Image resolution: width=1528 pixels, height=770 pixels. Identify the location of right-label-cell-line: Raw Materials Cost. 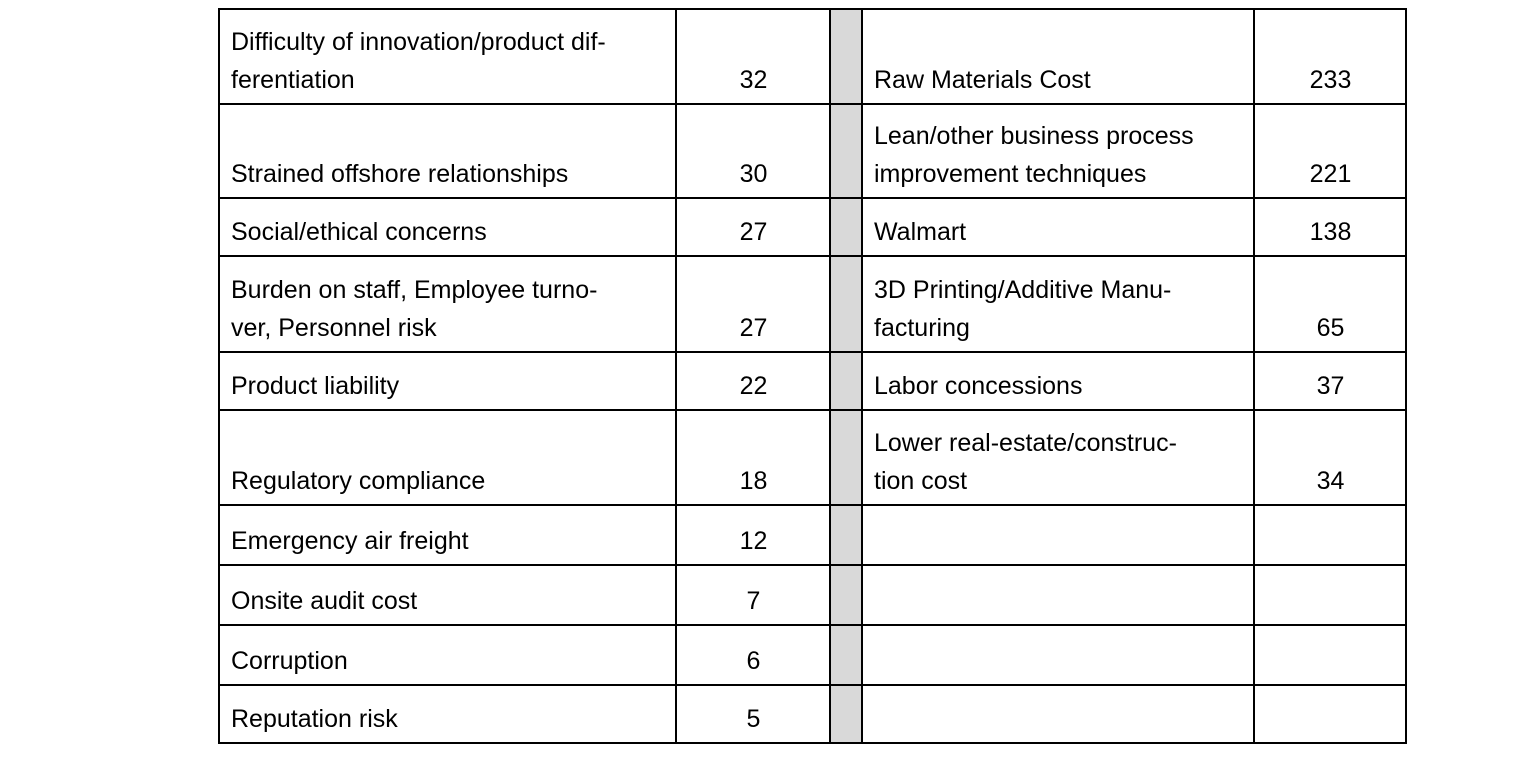
(982, 80).